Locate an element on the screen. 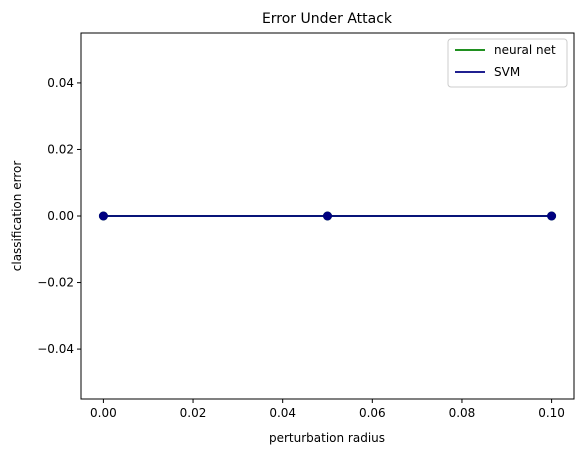 The width and height of the screenshot is (587, 455). y-tick-label: 0.00 is located at coordinates (60, 216).